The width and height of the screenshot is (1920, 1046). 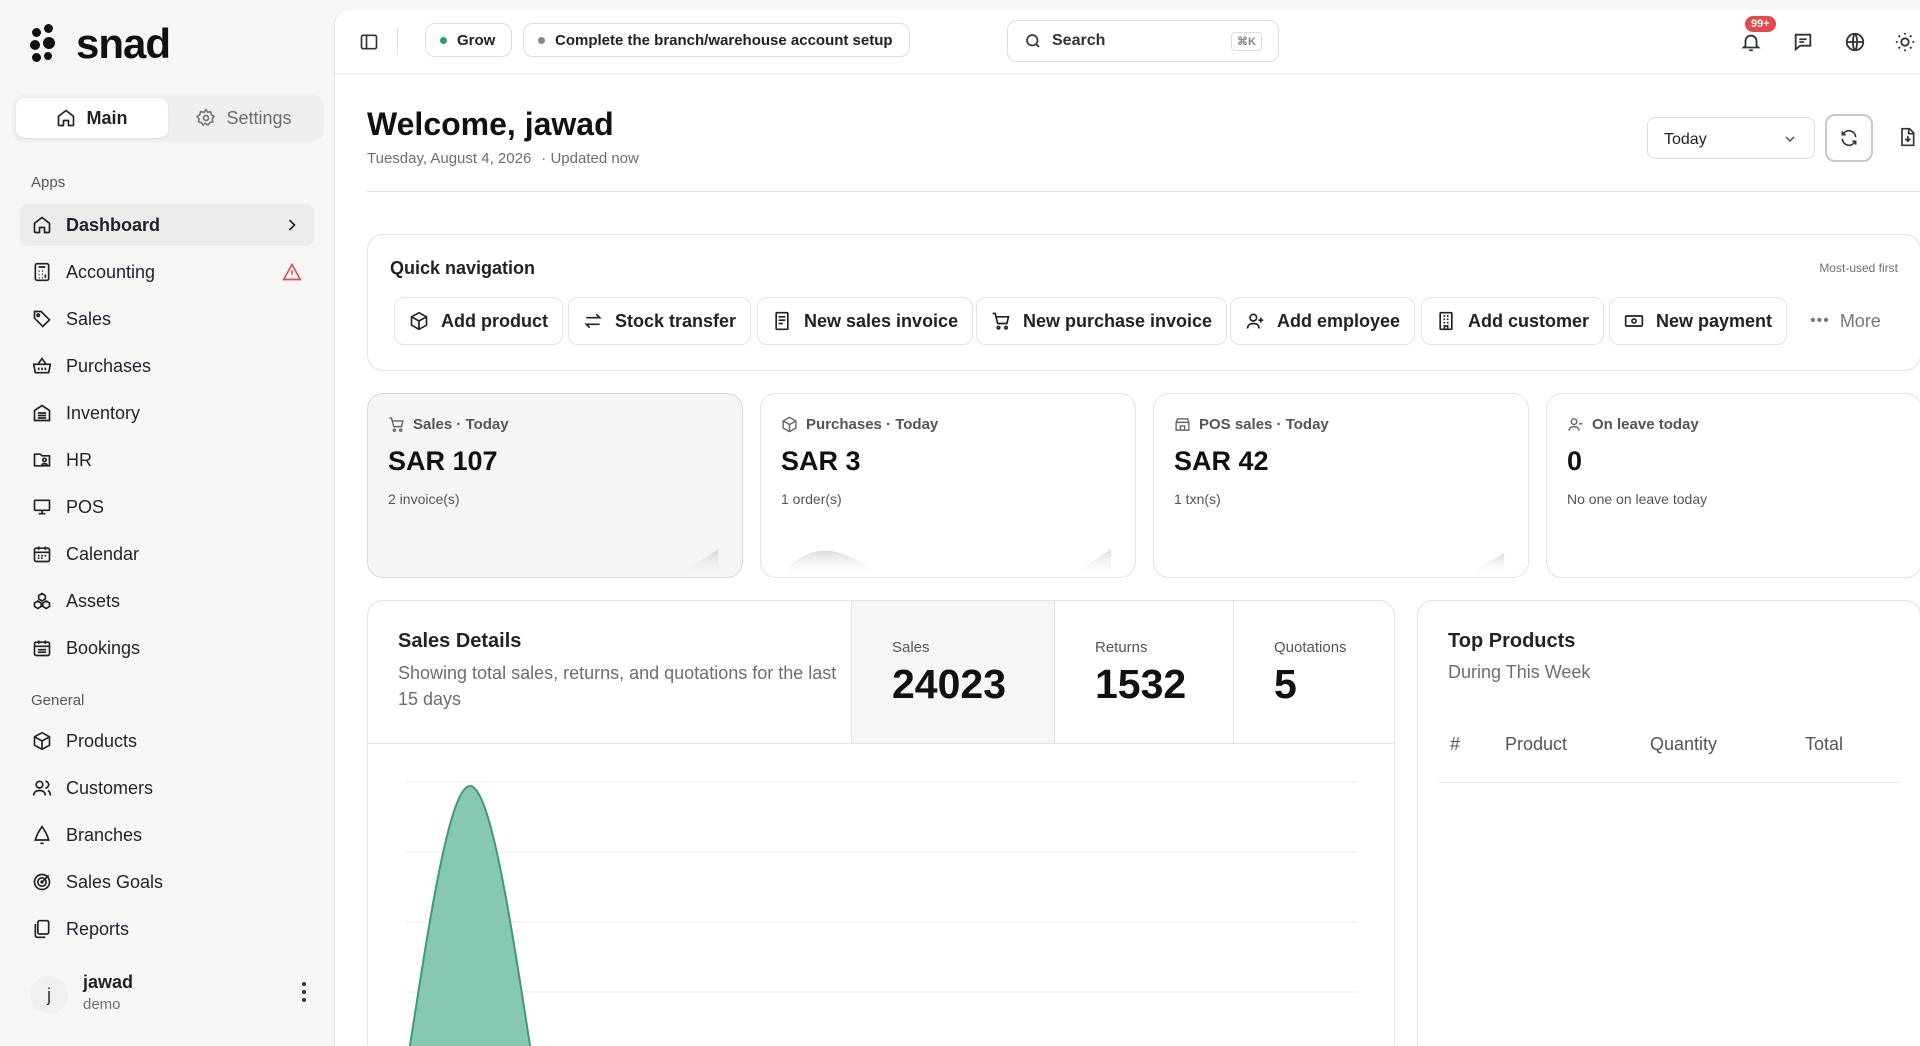 What do you see at coordinates (167, 788) in the screenshot?
I see `sidebar-item-customers: Customers` at bounding box center [167, 788].